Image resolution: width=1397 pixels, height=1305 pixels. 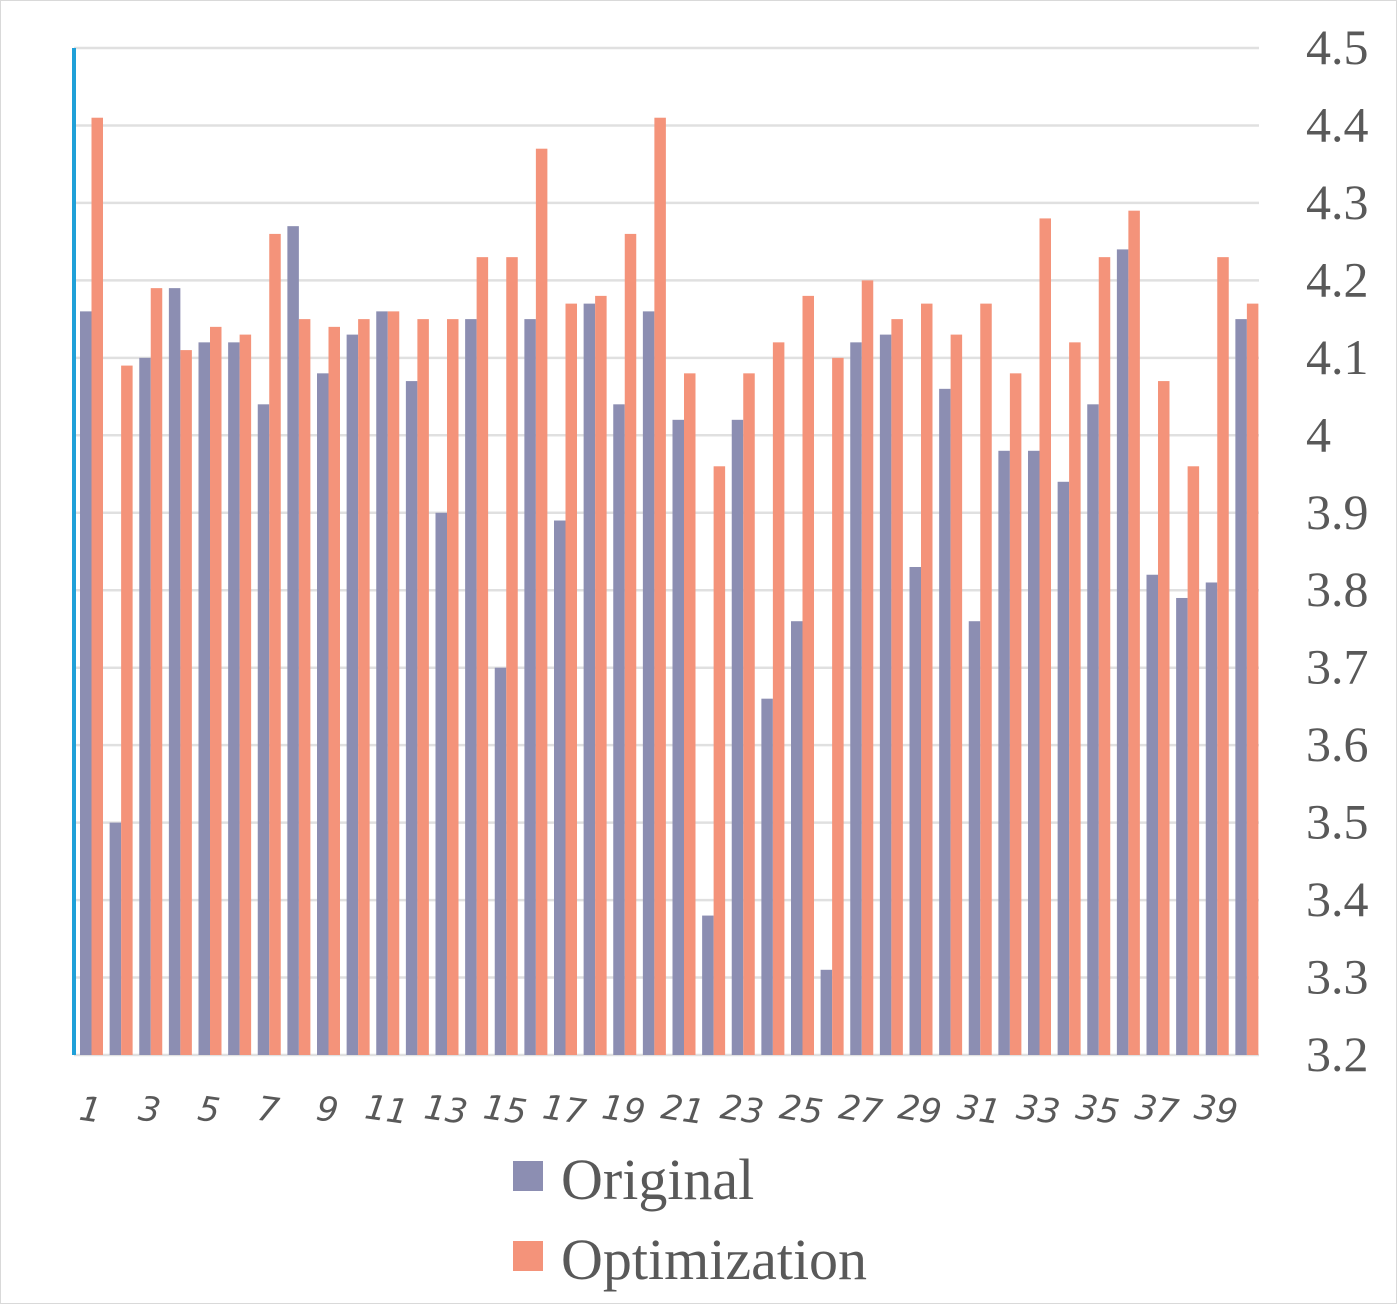 What do you see at coordinates (623, 1110) in the screenshot?
I see `x-tick-label: 19` at bounding box center [623, 1110].